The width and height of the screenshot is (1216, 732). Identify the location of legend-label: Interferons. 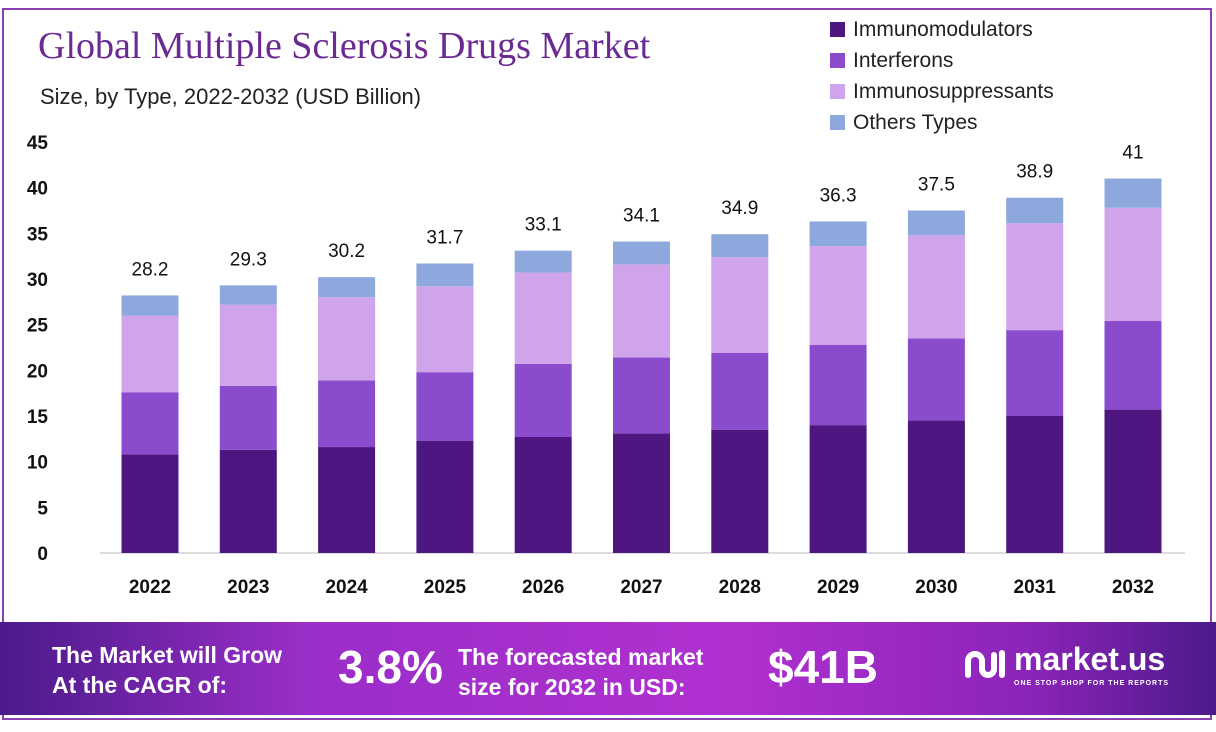
(903, 60).